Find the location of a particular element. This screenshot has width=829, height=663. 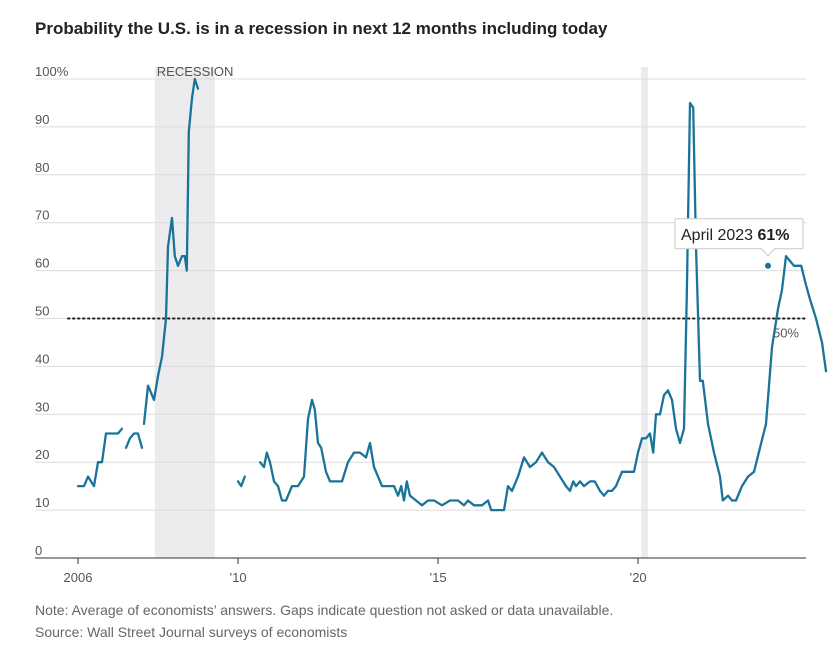

annotation-box is located at coordinates (739, 234).